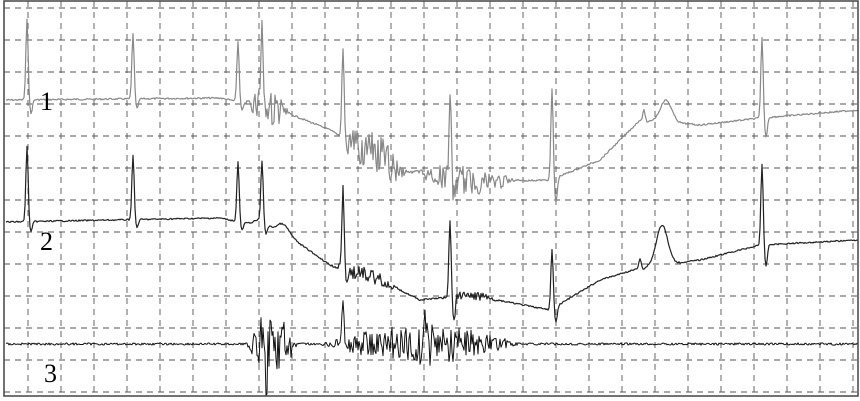 Image resolution: width=860 pixels, height=401 pixels. I want to click on channel-label-1: 1, so click(46, 101).